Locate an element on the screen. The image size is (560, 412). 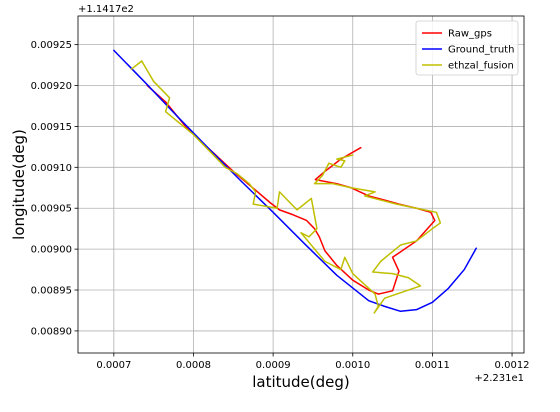
y-tick-label: 0.00890 is located at coordinates (51, 331).